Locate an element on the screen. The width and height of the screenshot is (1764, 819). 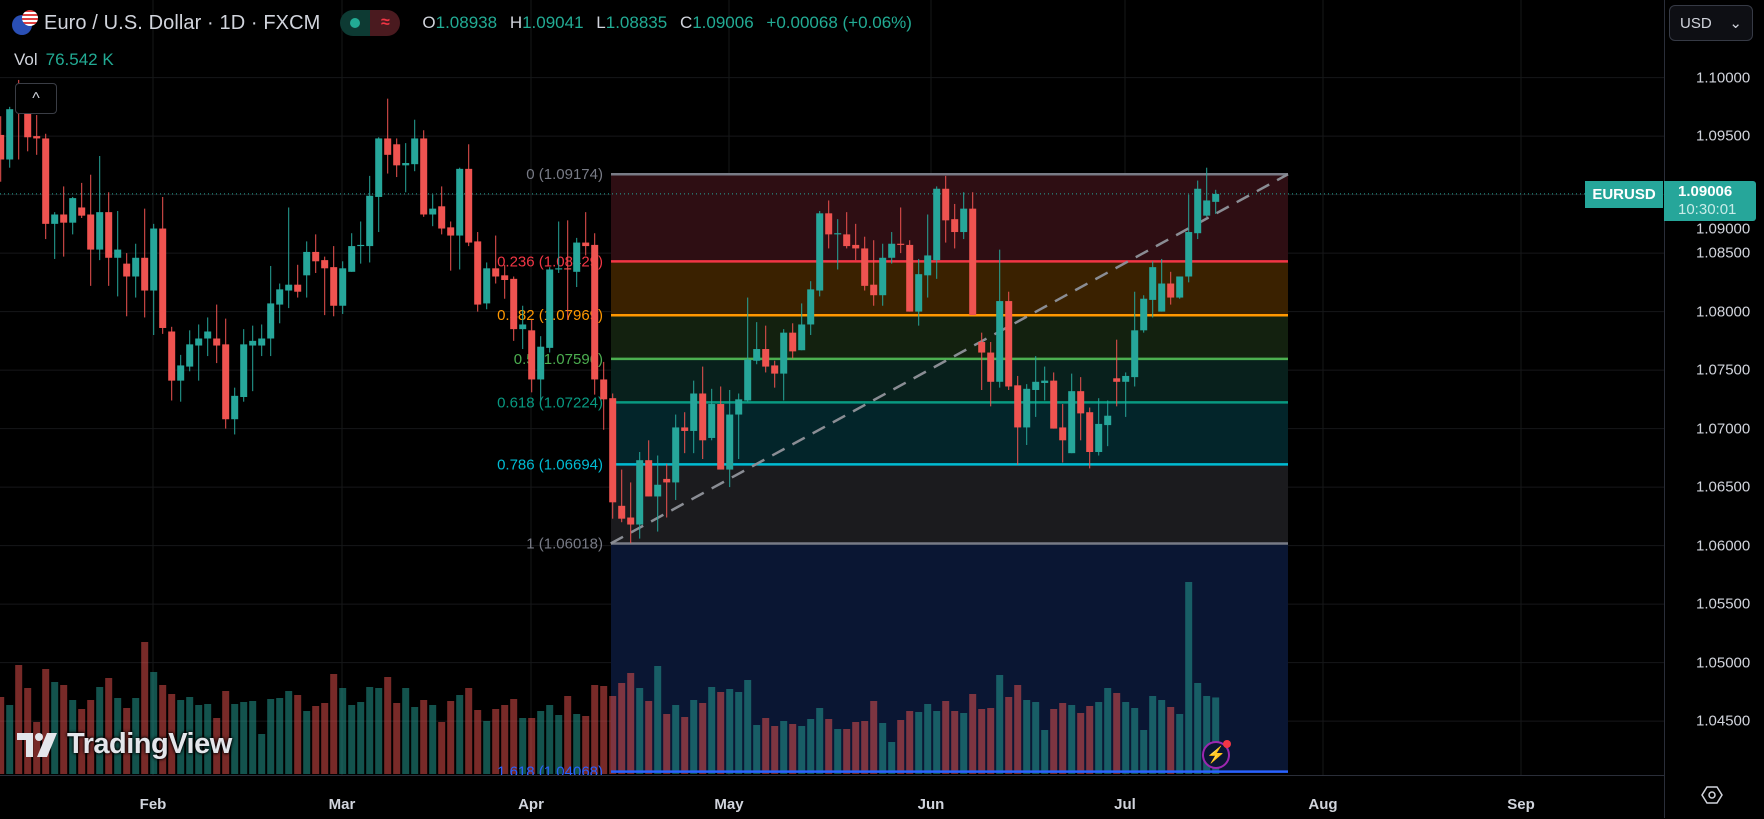
currency-dropdown: USD ⌄ is located at coordinates (1711, 23).